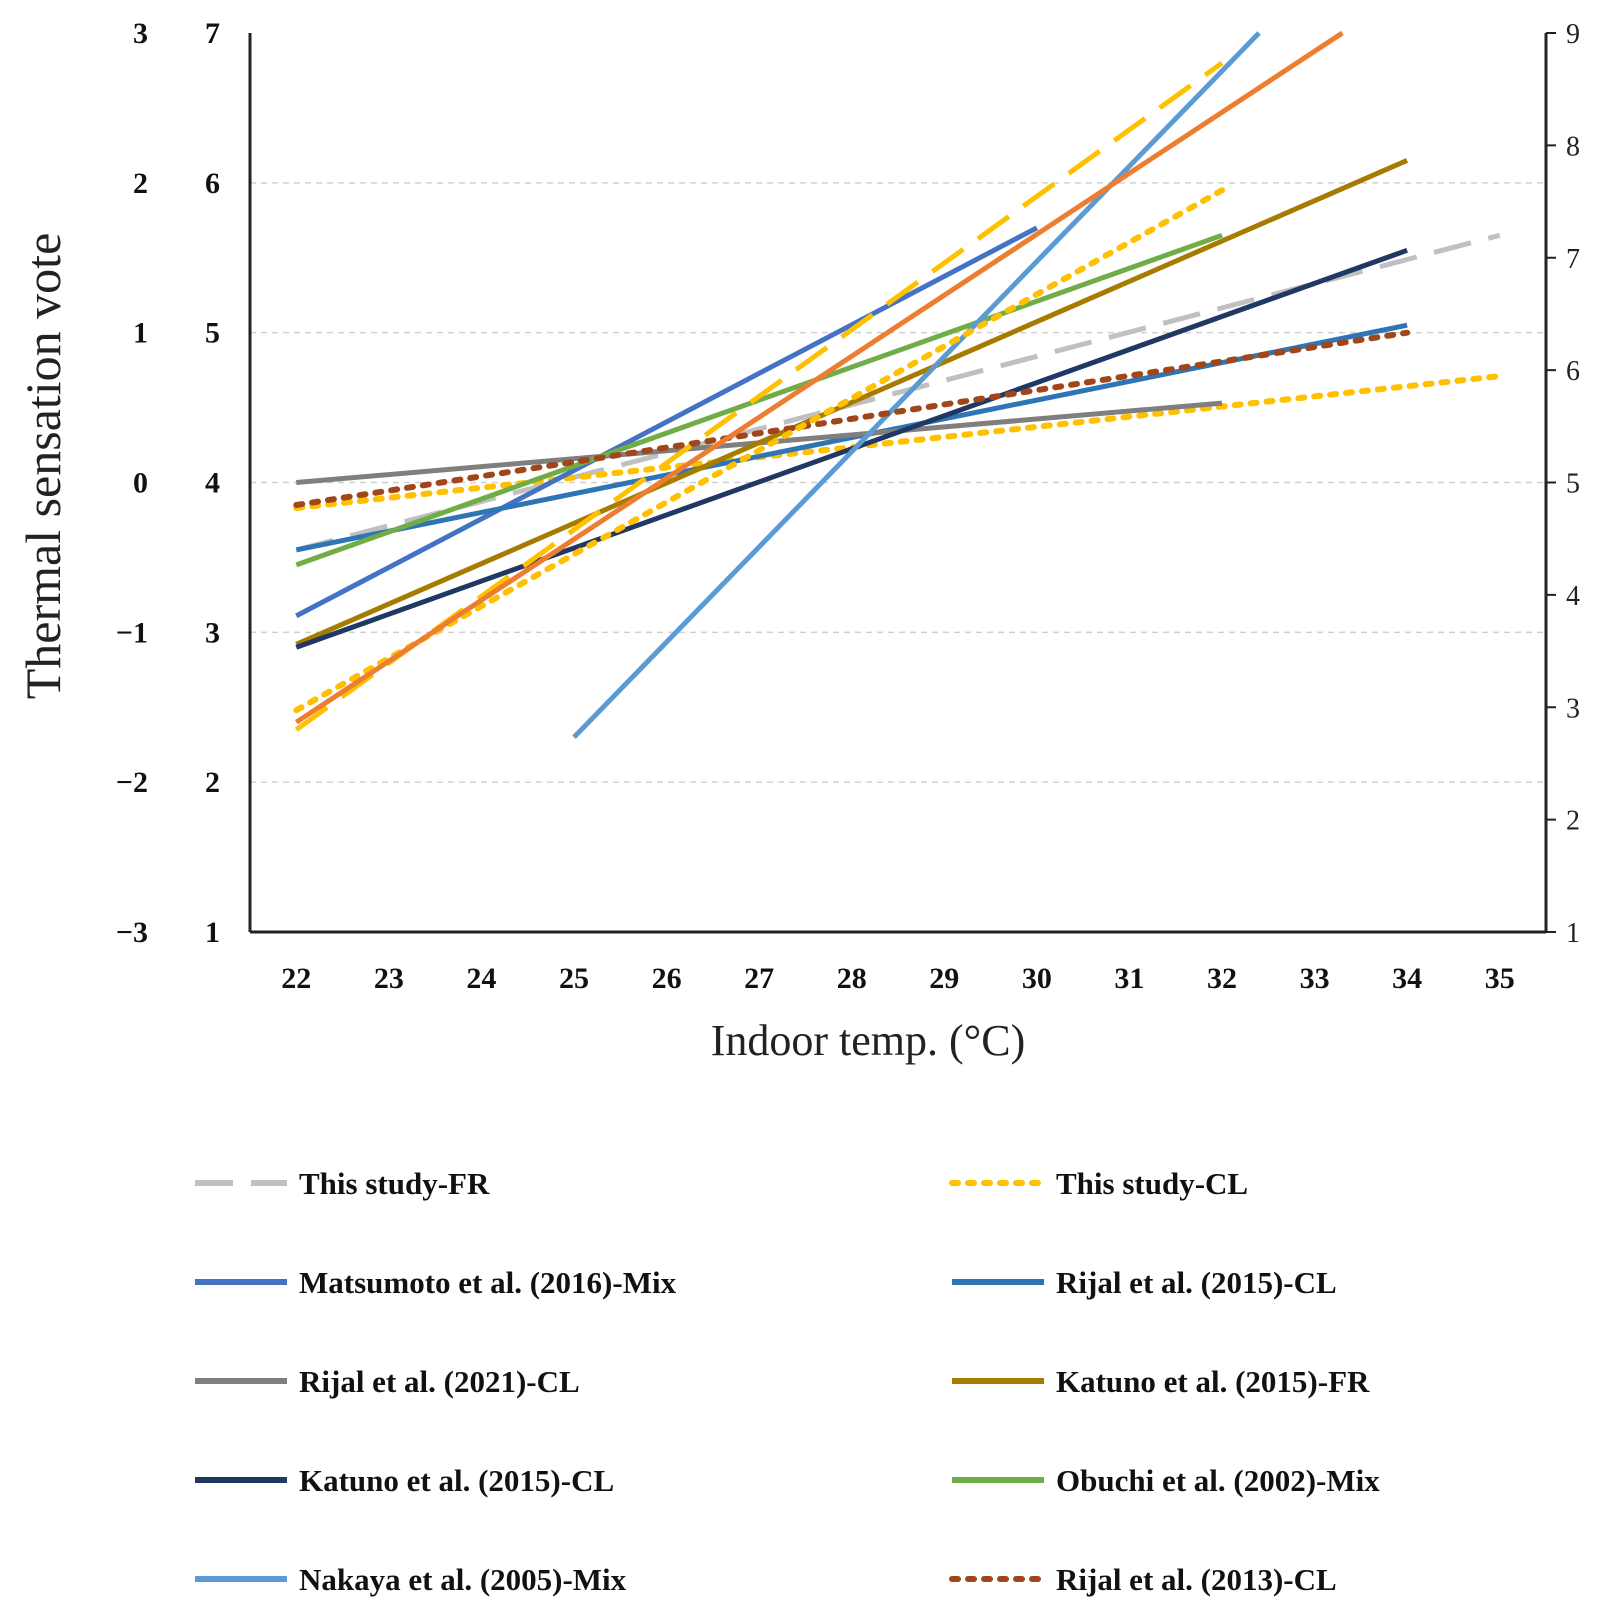  What do you see at coordinates (389, 978) in the screenshot?
I see `x-tick-label: 23` at bounding box center [389, 978].